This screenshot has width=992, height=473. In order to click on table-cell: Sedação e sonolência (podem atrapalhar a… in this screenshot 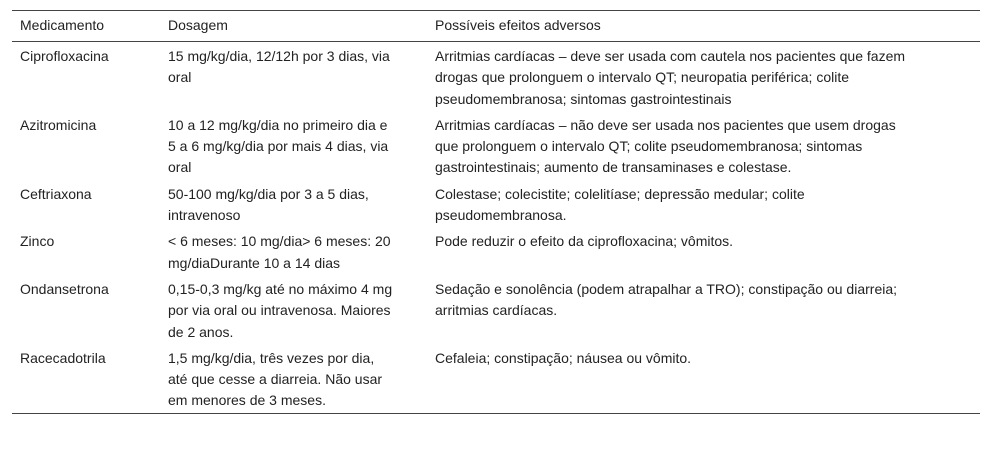, I will do `click(666, 299)`.